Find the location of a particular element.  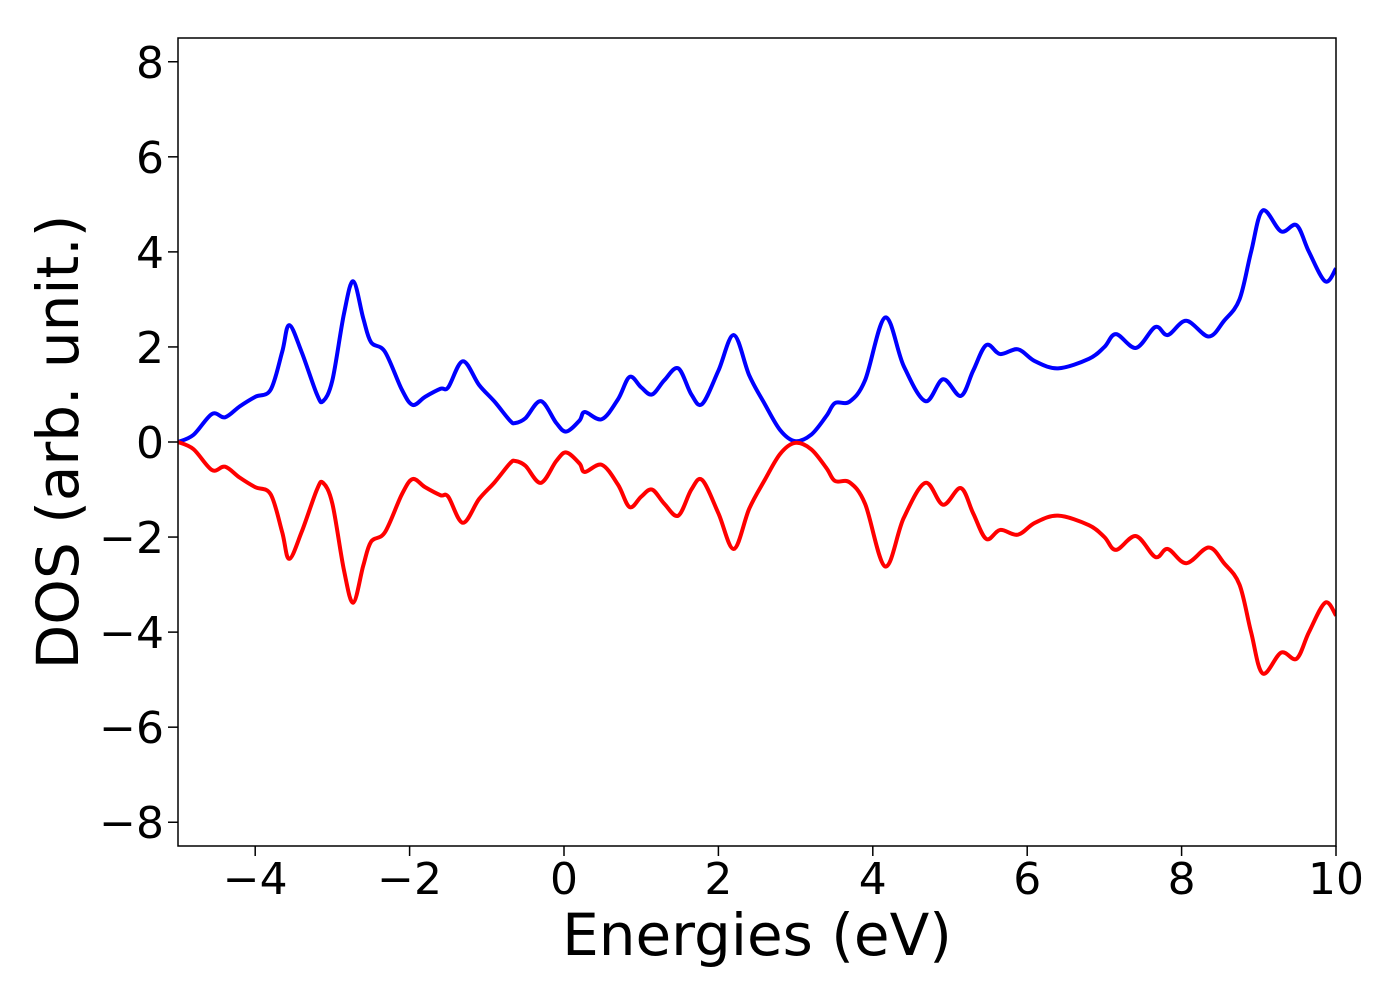

y-tick-label: 0 is located at coordinates (150, 443).